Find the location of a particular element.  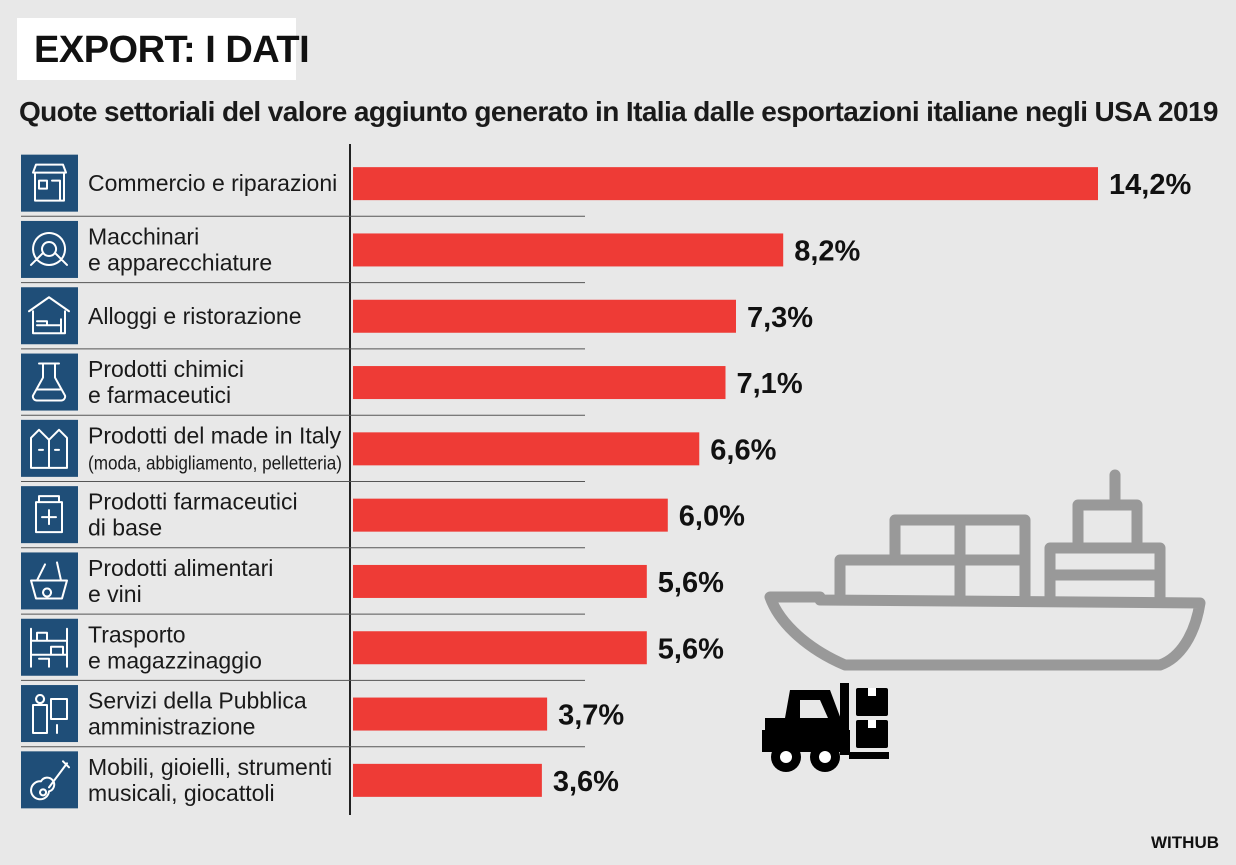

category-label: di base is located at coordinates (125, 528).